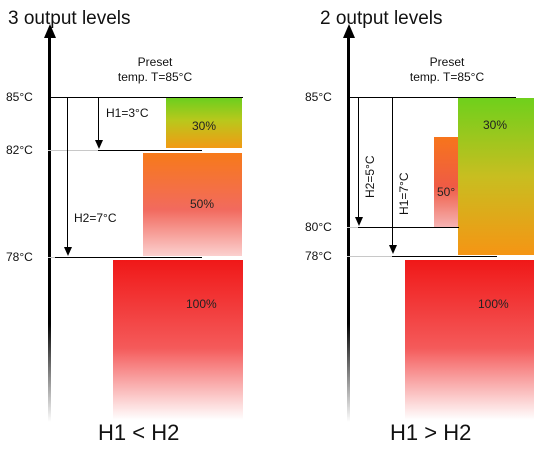  I want to click on left-h1-arrow, so click(98, 119).